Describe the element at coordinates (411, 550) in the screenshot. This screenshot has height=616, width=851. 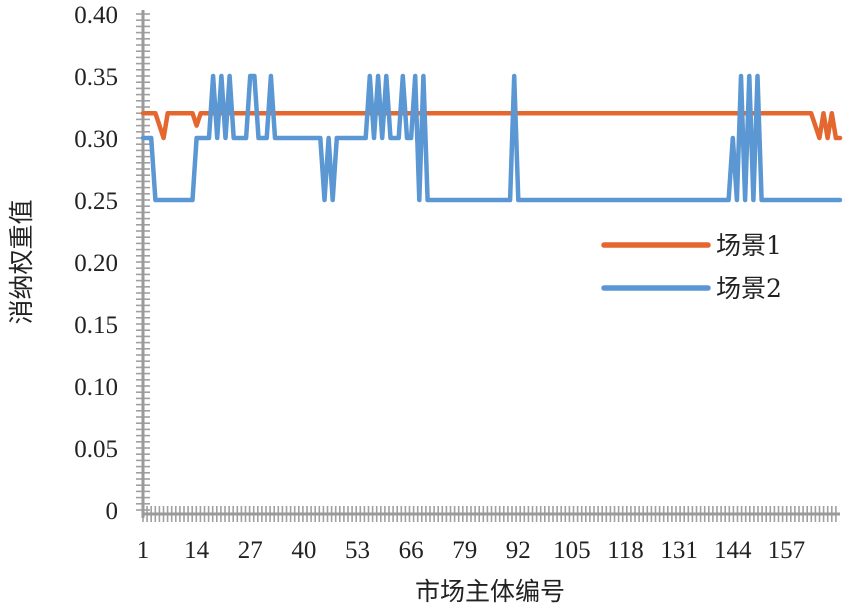
I see `x-tick-label: 66` at that location.